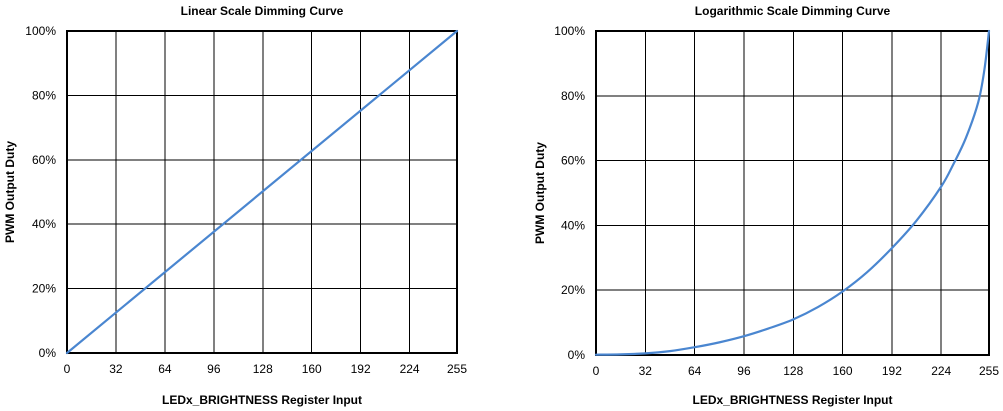 The height and width of the screenshot is (411, 1003). Describe the element at coordinates (989, 371) in the screenshot. I see `log-x-tick-label: 255` at that location.